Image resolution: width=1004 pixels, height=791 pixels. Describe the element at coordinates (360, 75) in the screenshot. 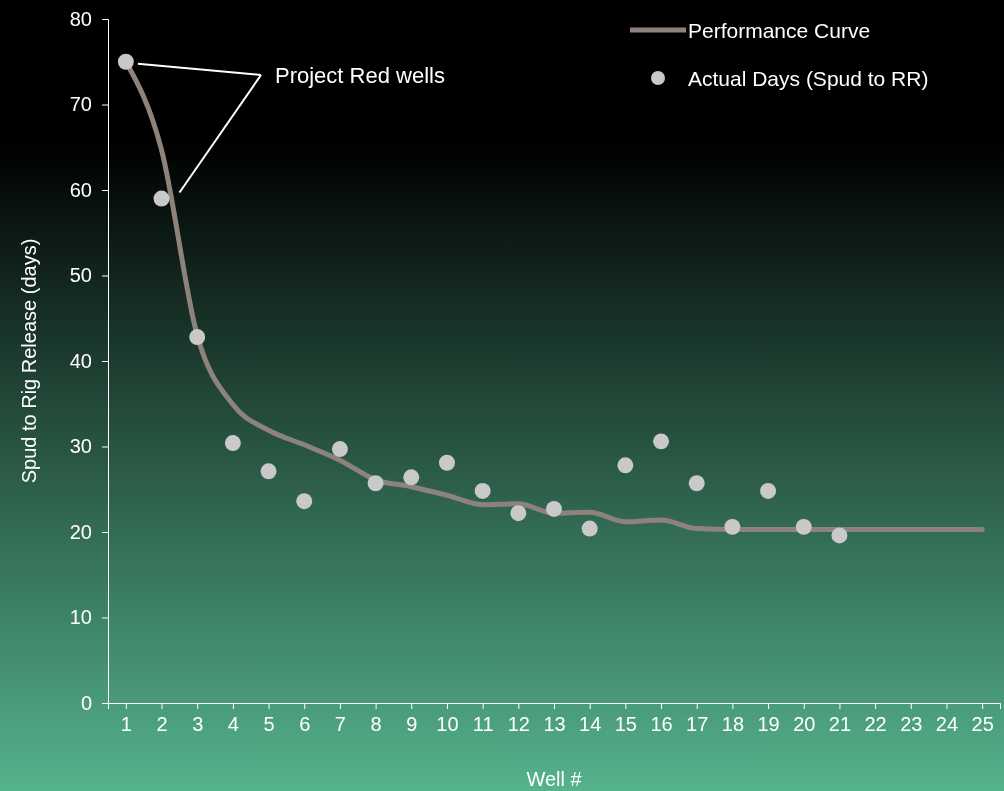

I see `annotation: Project Red wells` at that location.